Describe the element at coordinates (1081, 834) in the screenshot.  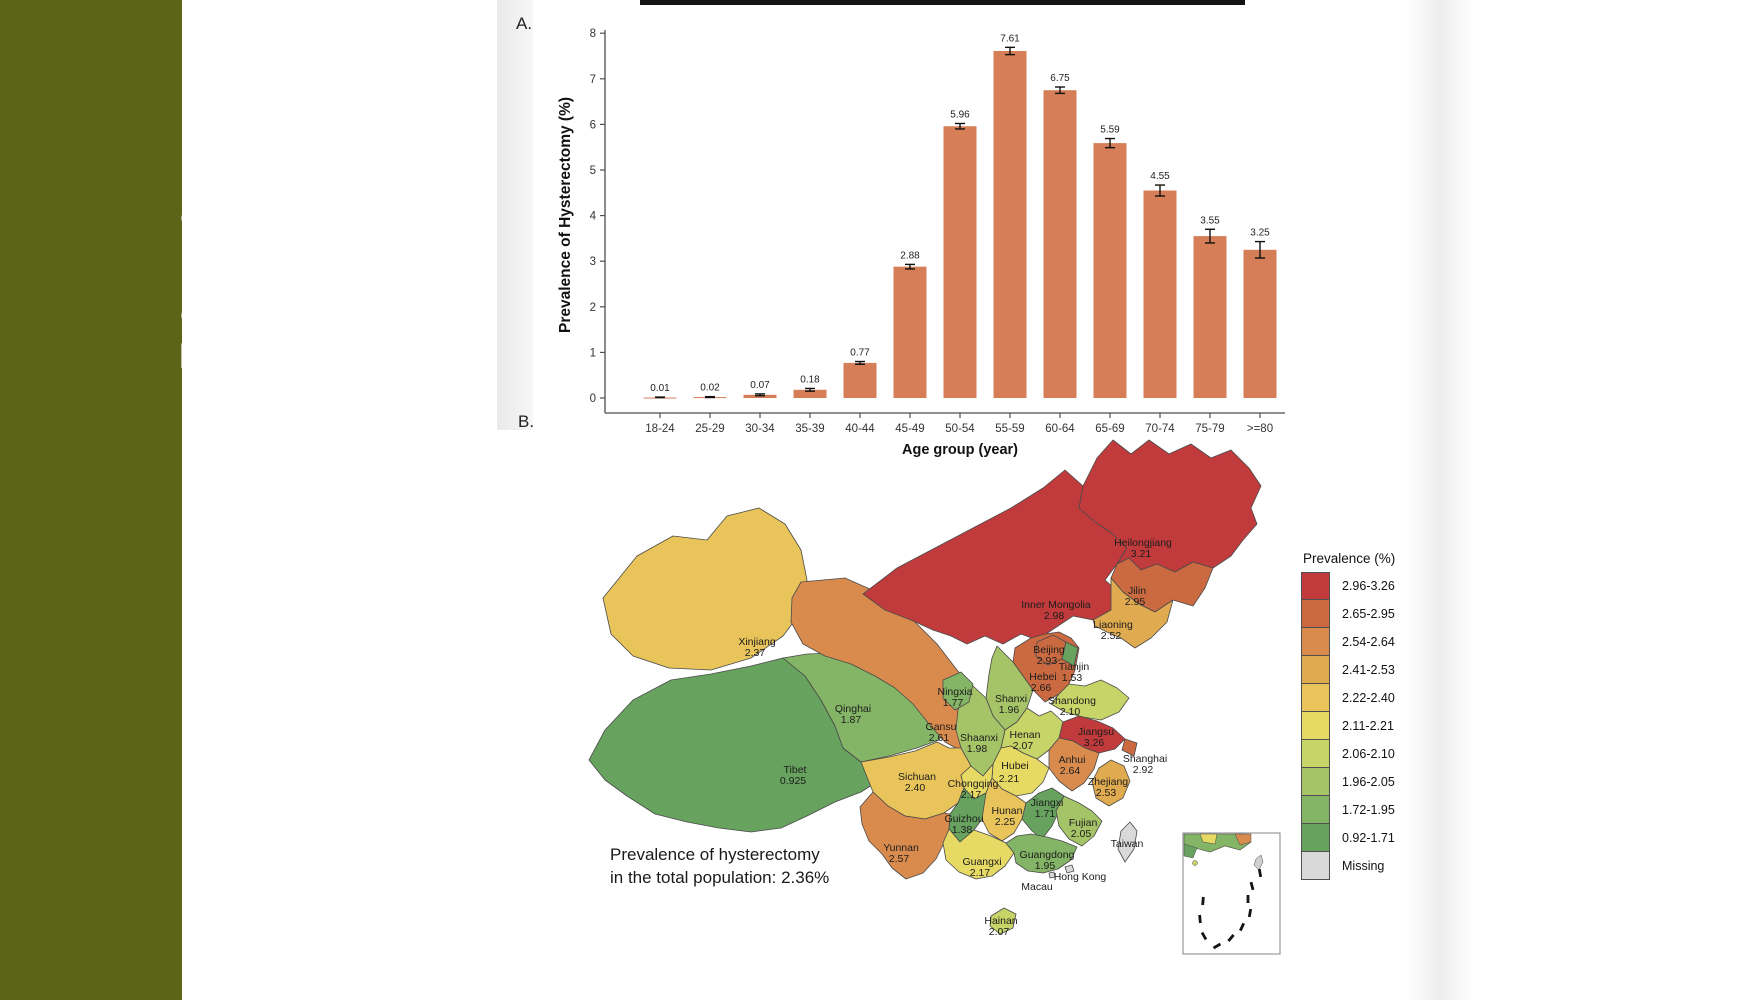
I see `province-value-fujian: 2.05` at that location.